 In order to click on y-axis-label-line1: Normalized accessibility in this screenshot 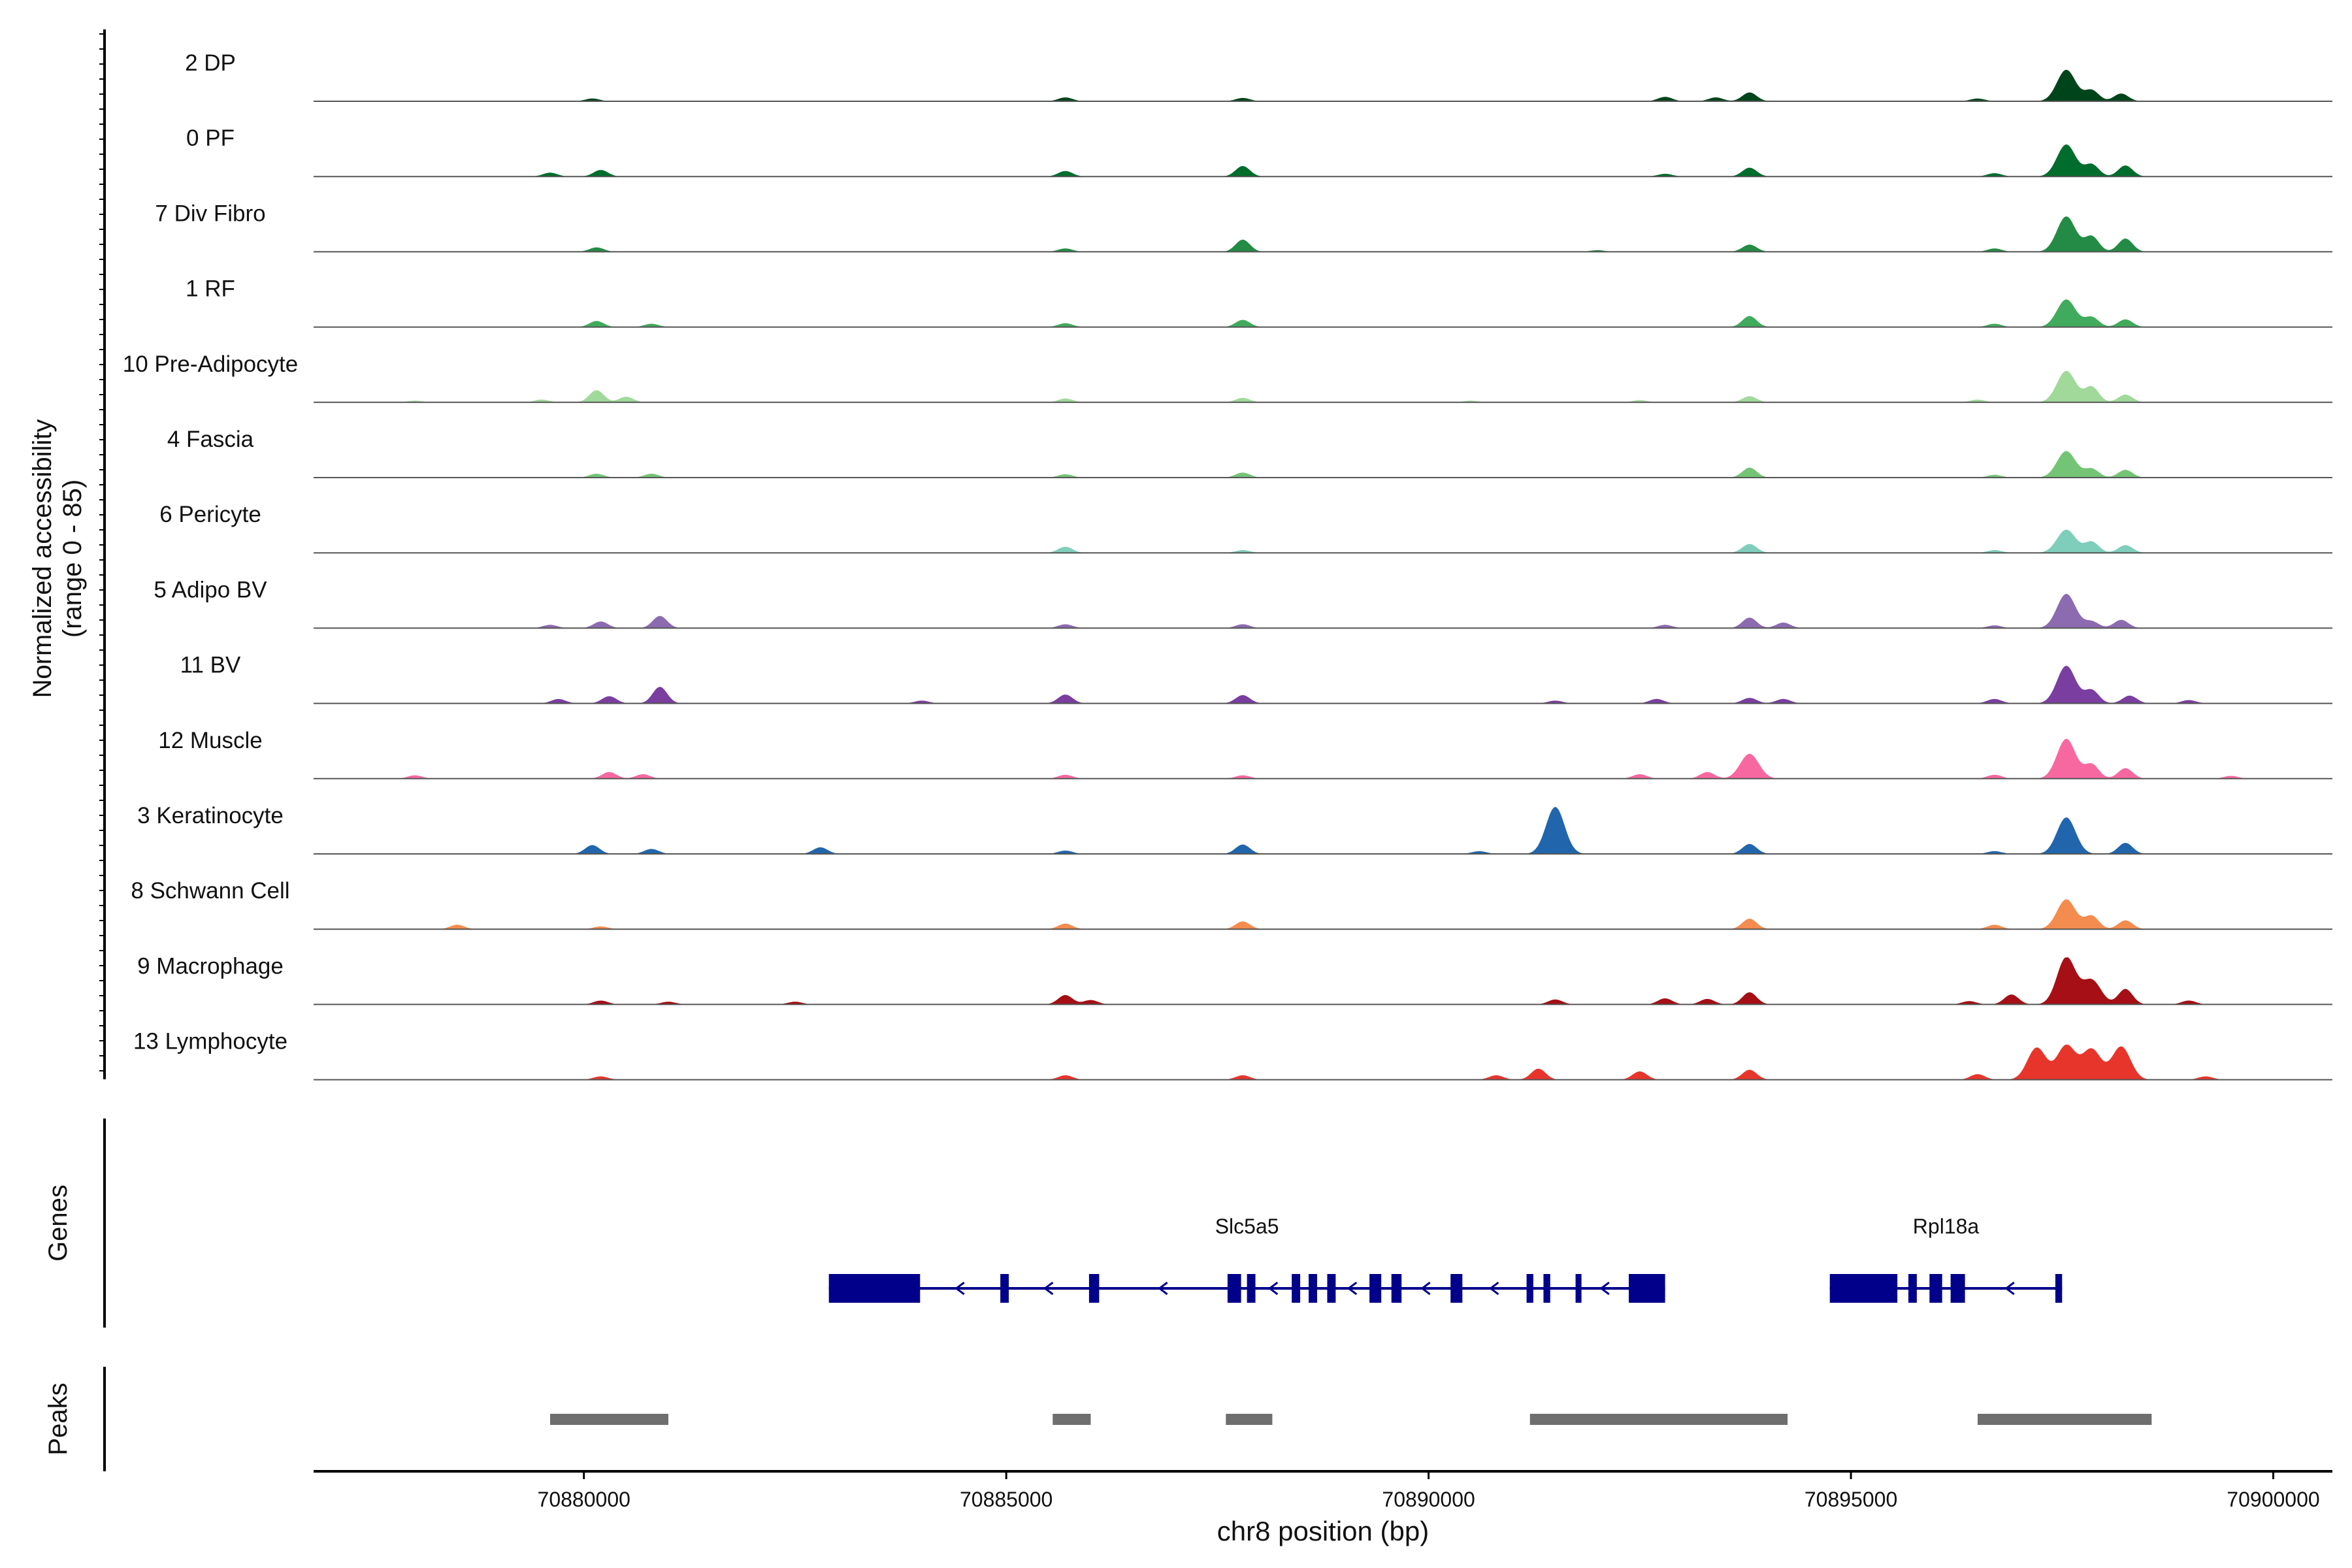, I will do `click(42, 558)`.